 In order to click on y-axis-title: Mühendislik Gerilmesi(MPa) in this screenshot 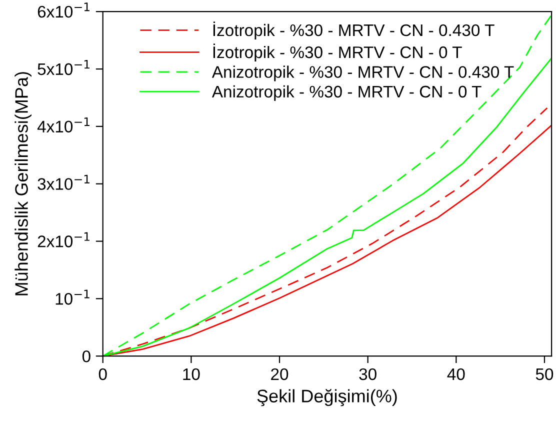, I will do `click(23, 184)`.